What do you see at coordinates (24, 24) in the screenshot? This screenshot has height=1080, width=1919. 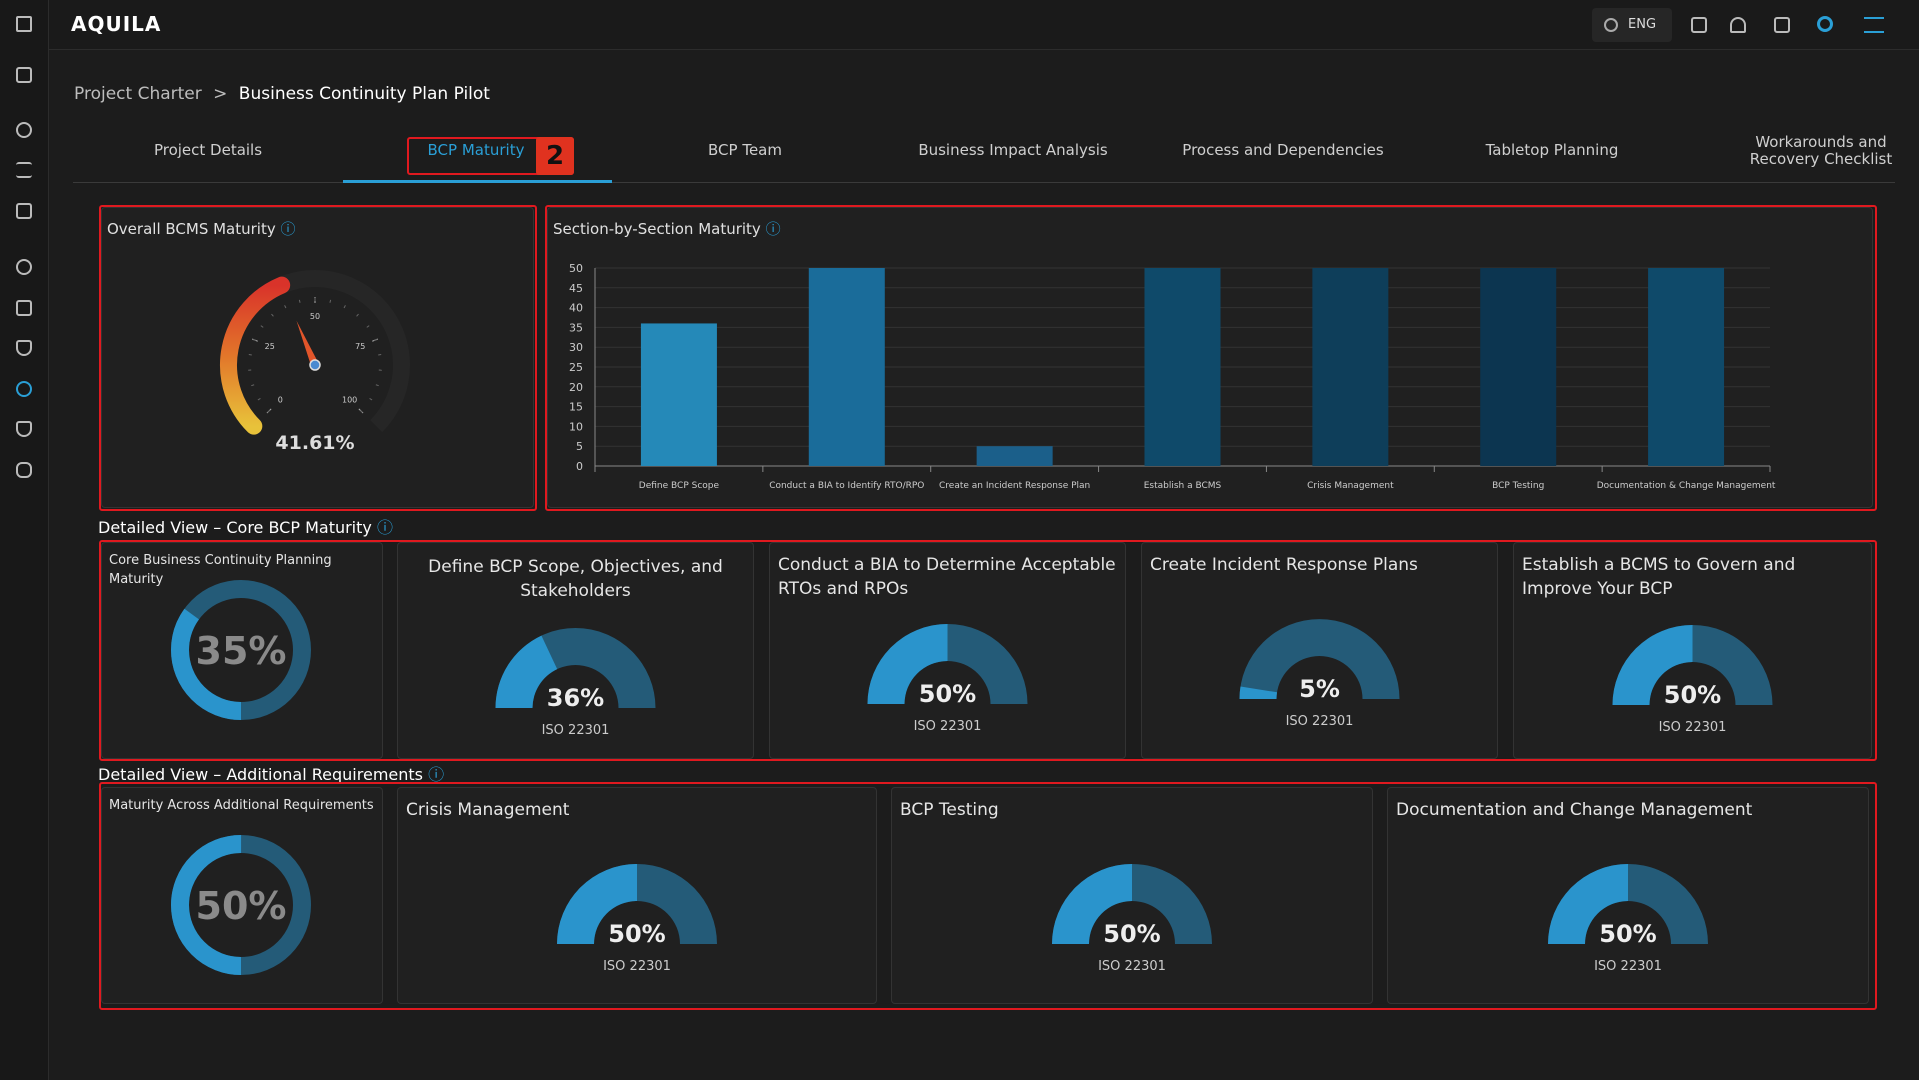 I see `home-icon` at bounding box center [24, 24].